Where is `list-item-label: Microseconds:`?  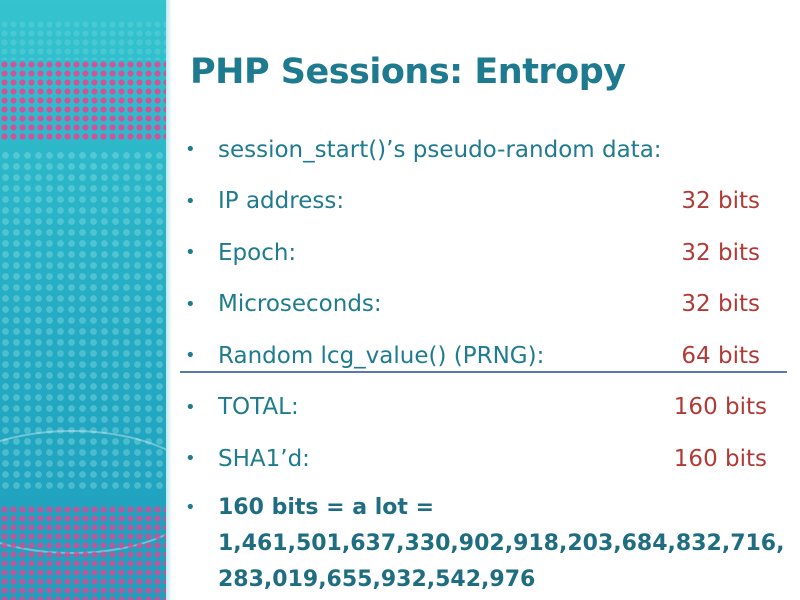 list-item-label: Microseconds: is located at coordinates (300, 304).